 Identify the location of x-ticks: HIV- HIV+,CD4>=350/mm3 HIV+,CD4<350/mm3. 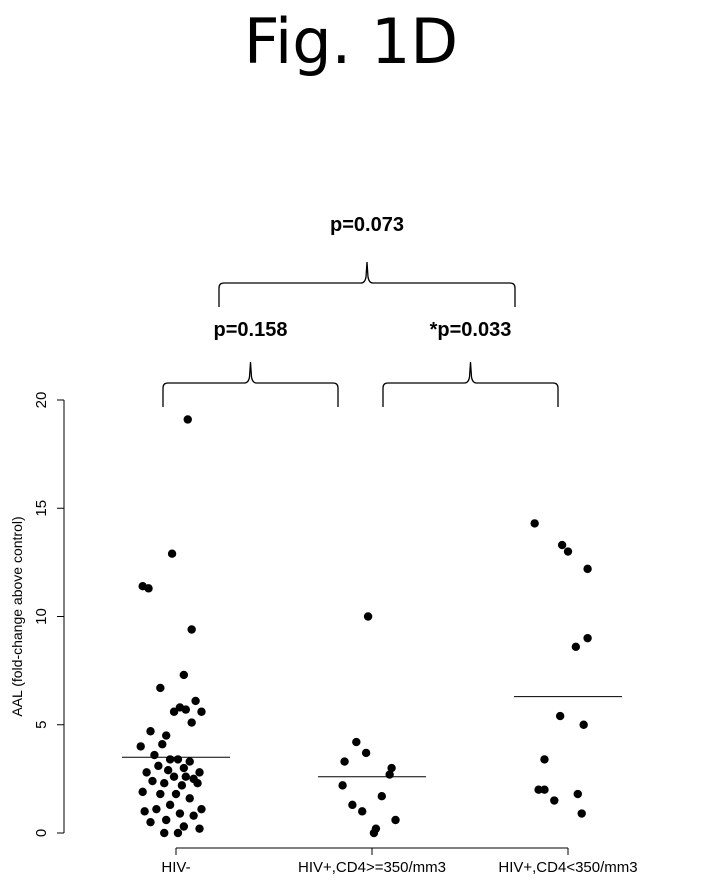
(399, 862).